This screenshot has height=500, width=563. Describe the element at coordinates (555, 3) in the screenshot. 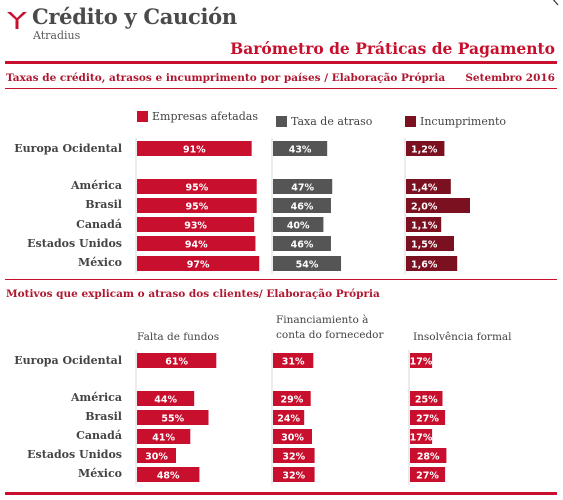

I see `corner-mark-icon` at that location.